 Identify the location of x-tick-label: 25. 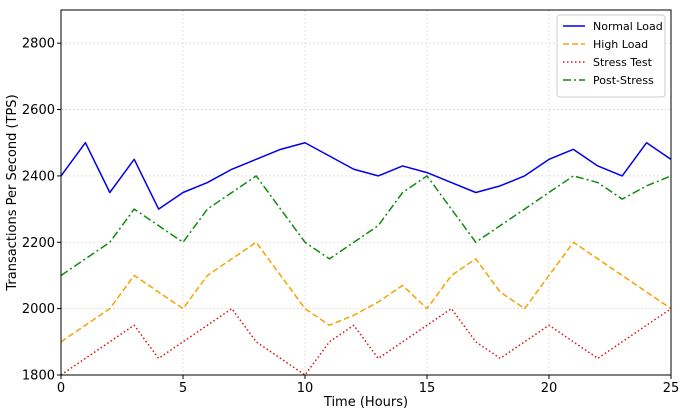
(671, 388).